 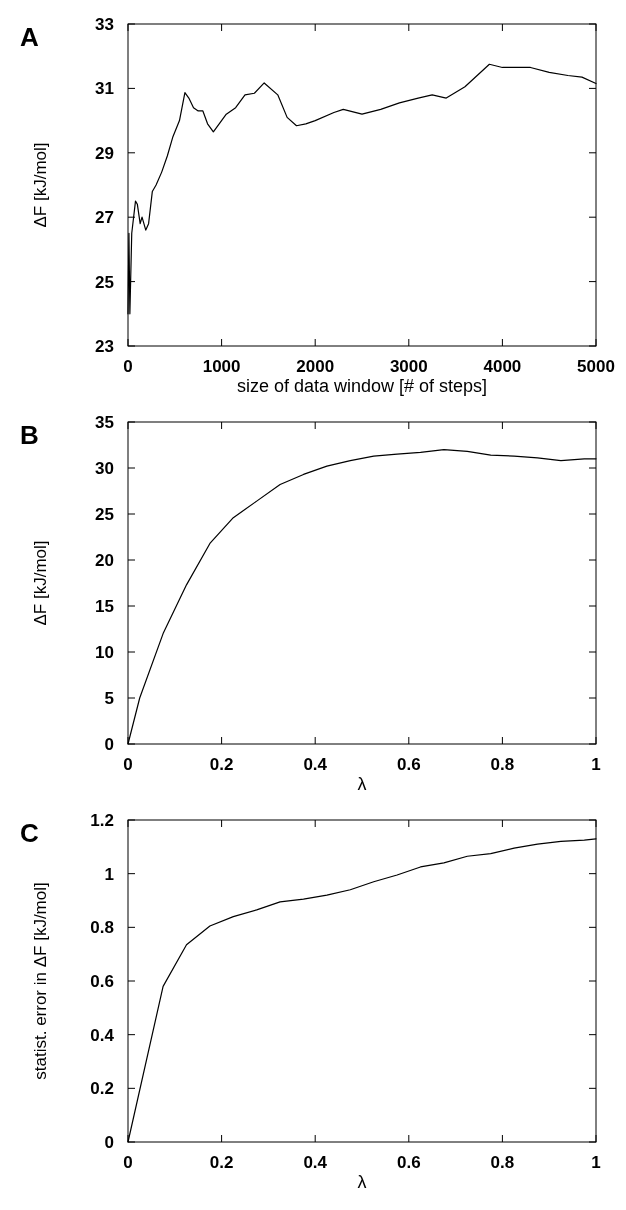 I want to click on y-tick-label: 27, so click(x=104, y=218).